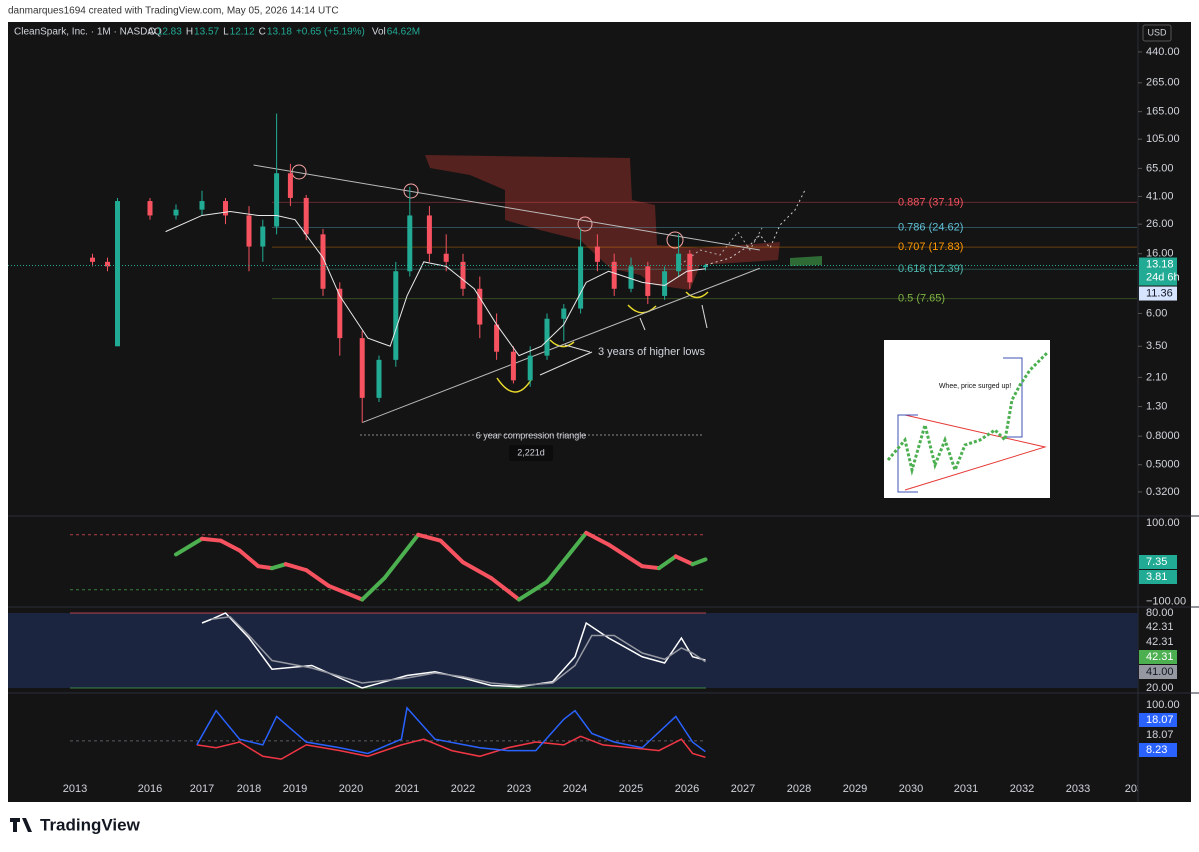 This screenshot has width=1199, height=852. What do you see at coordinates (519, 789) in the screenshot?
I see `x-tick-label: 2023` at bounding box center [519, 789].